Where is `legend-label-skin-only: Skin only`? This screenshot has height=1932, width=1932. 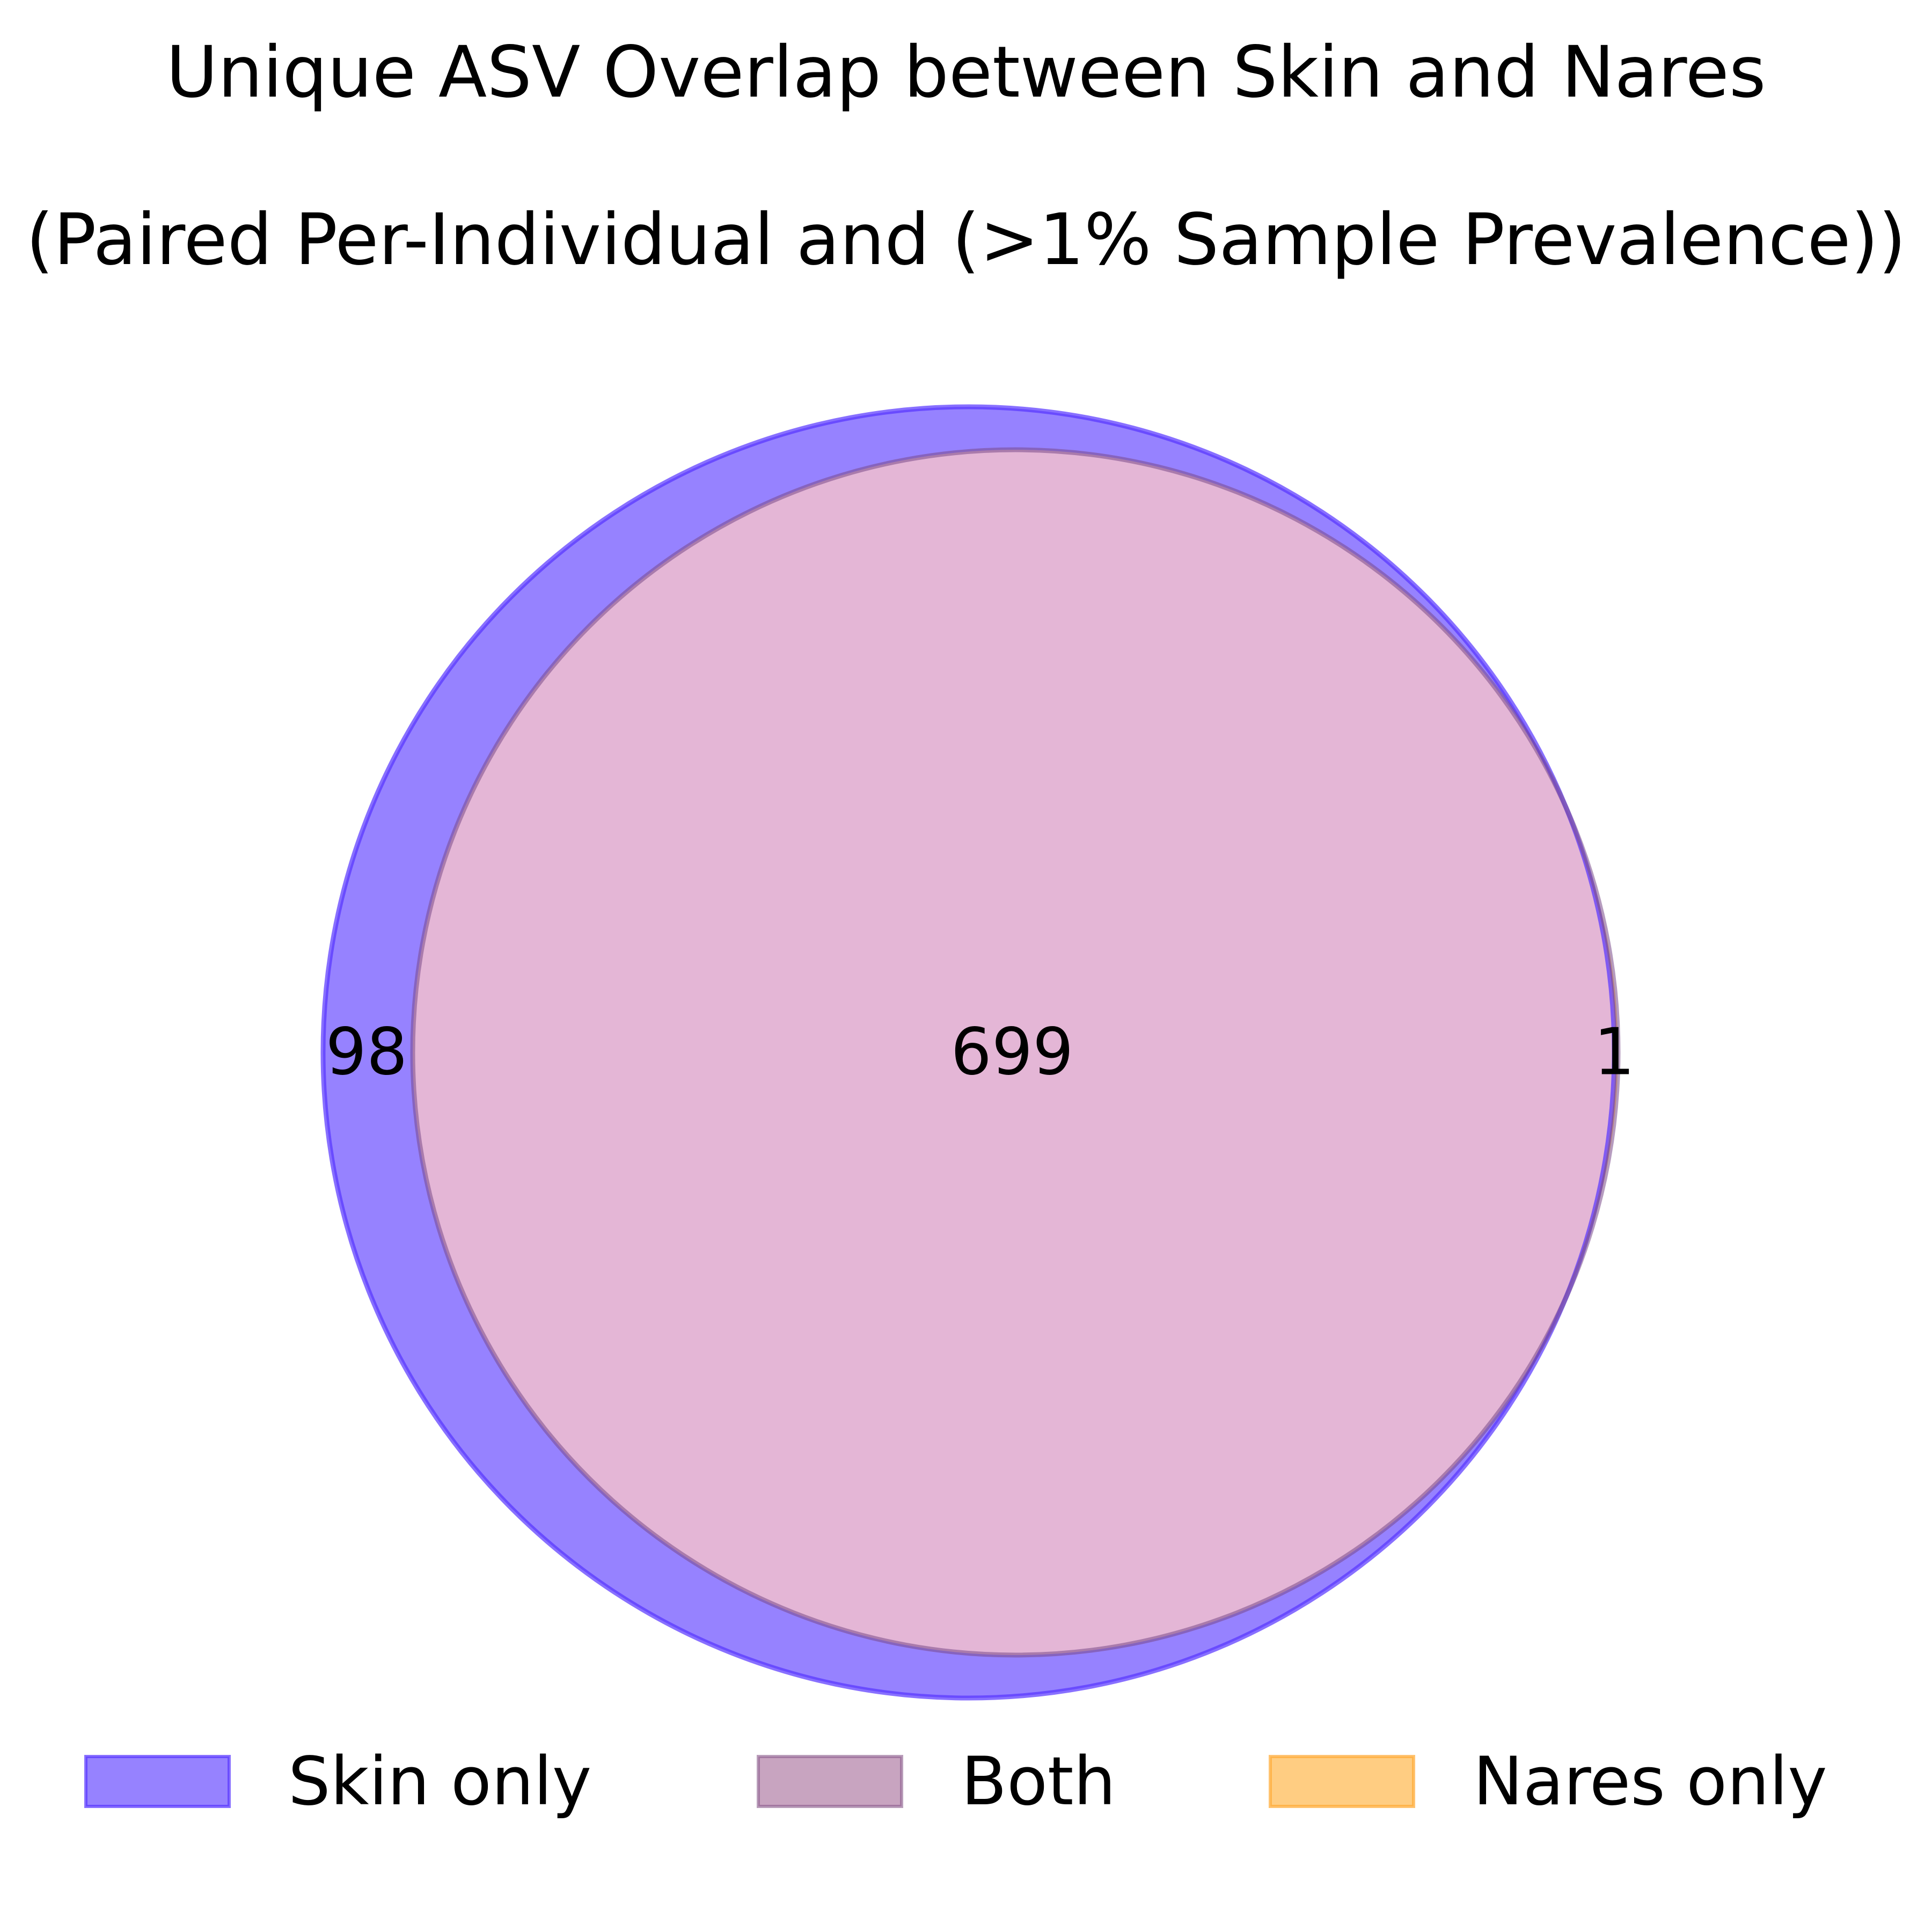 legend-label-skin-only: Skin only is located at coordinates (439, 1781).